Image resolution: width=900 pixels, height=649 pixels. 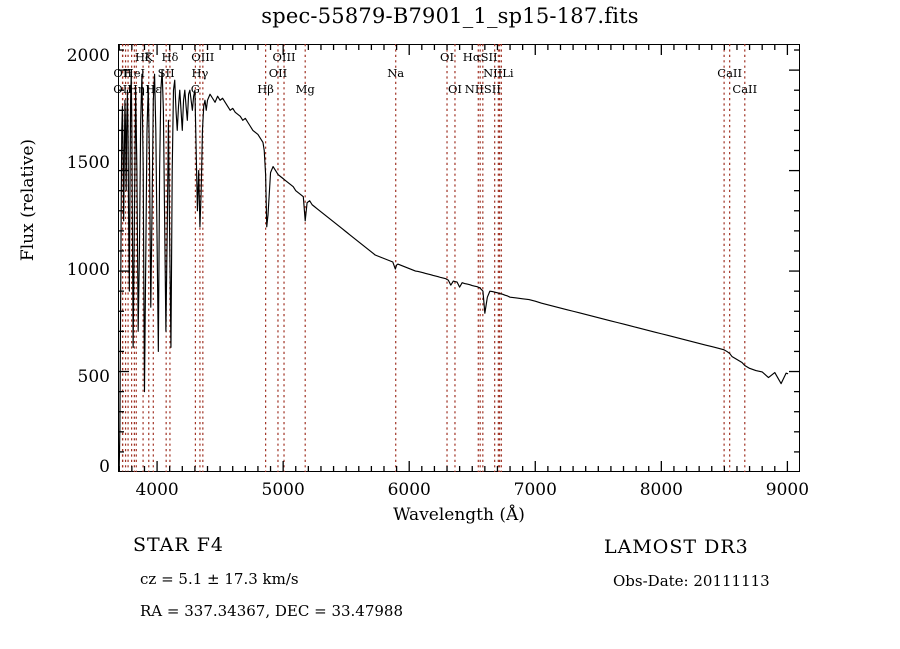 I want to click on line-label-G-4304: G, so click(x=195, y=89).